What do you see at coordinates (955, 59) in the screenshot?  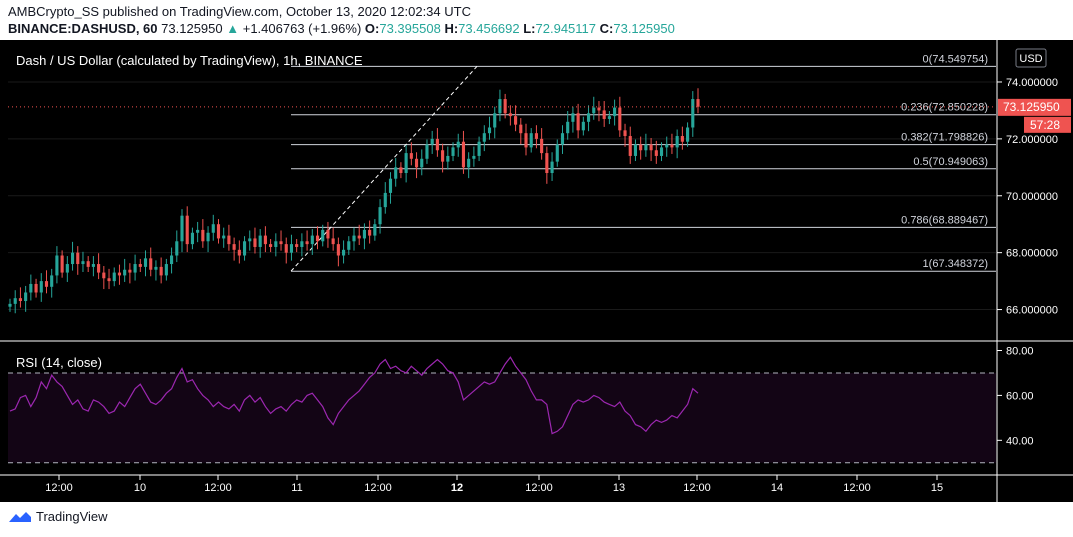 I see `fib-level-label: 0(74.549754)` at bounding box center [955, 59].